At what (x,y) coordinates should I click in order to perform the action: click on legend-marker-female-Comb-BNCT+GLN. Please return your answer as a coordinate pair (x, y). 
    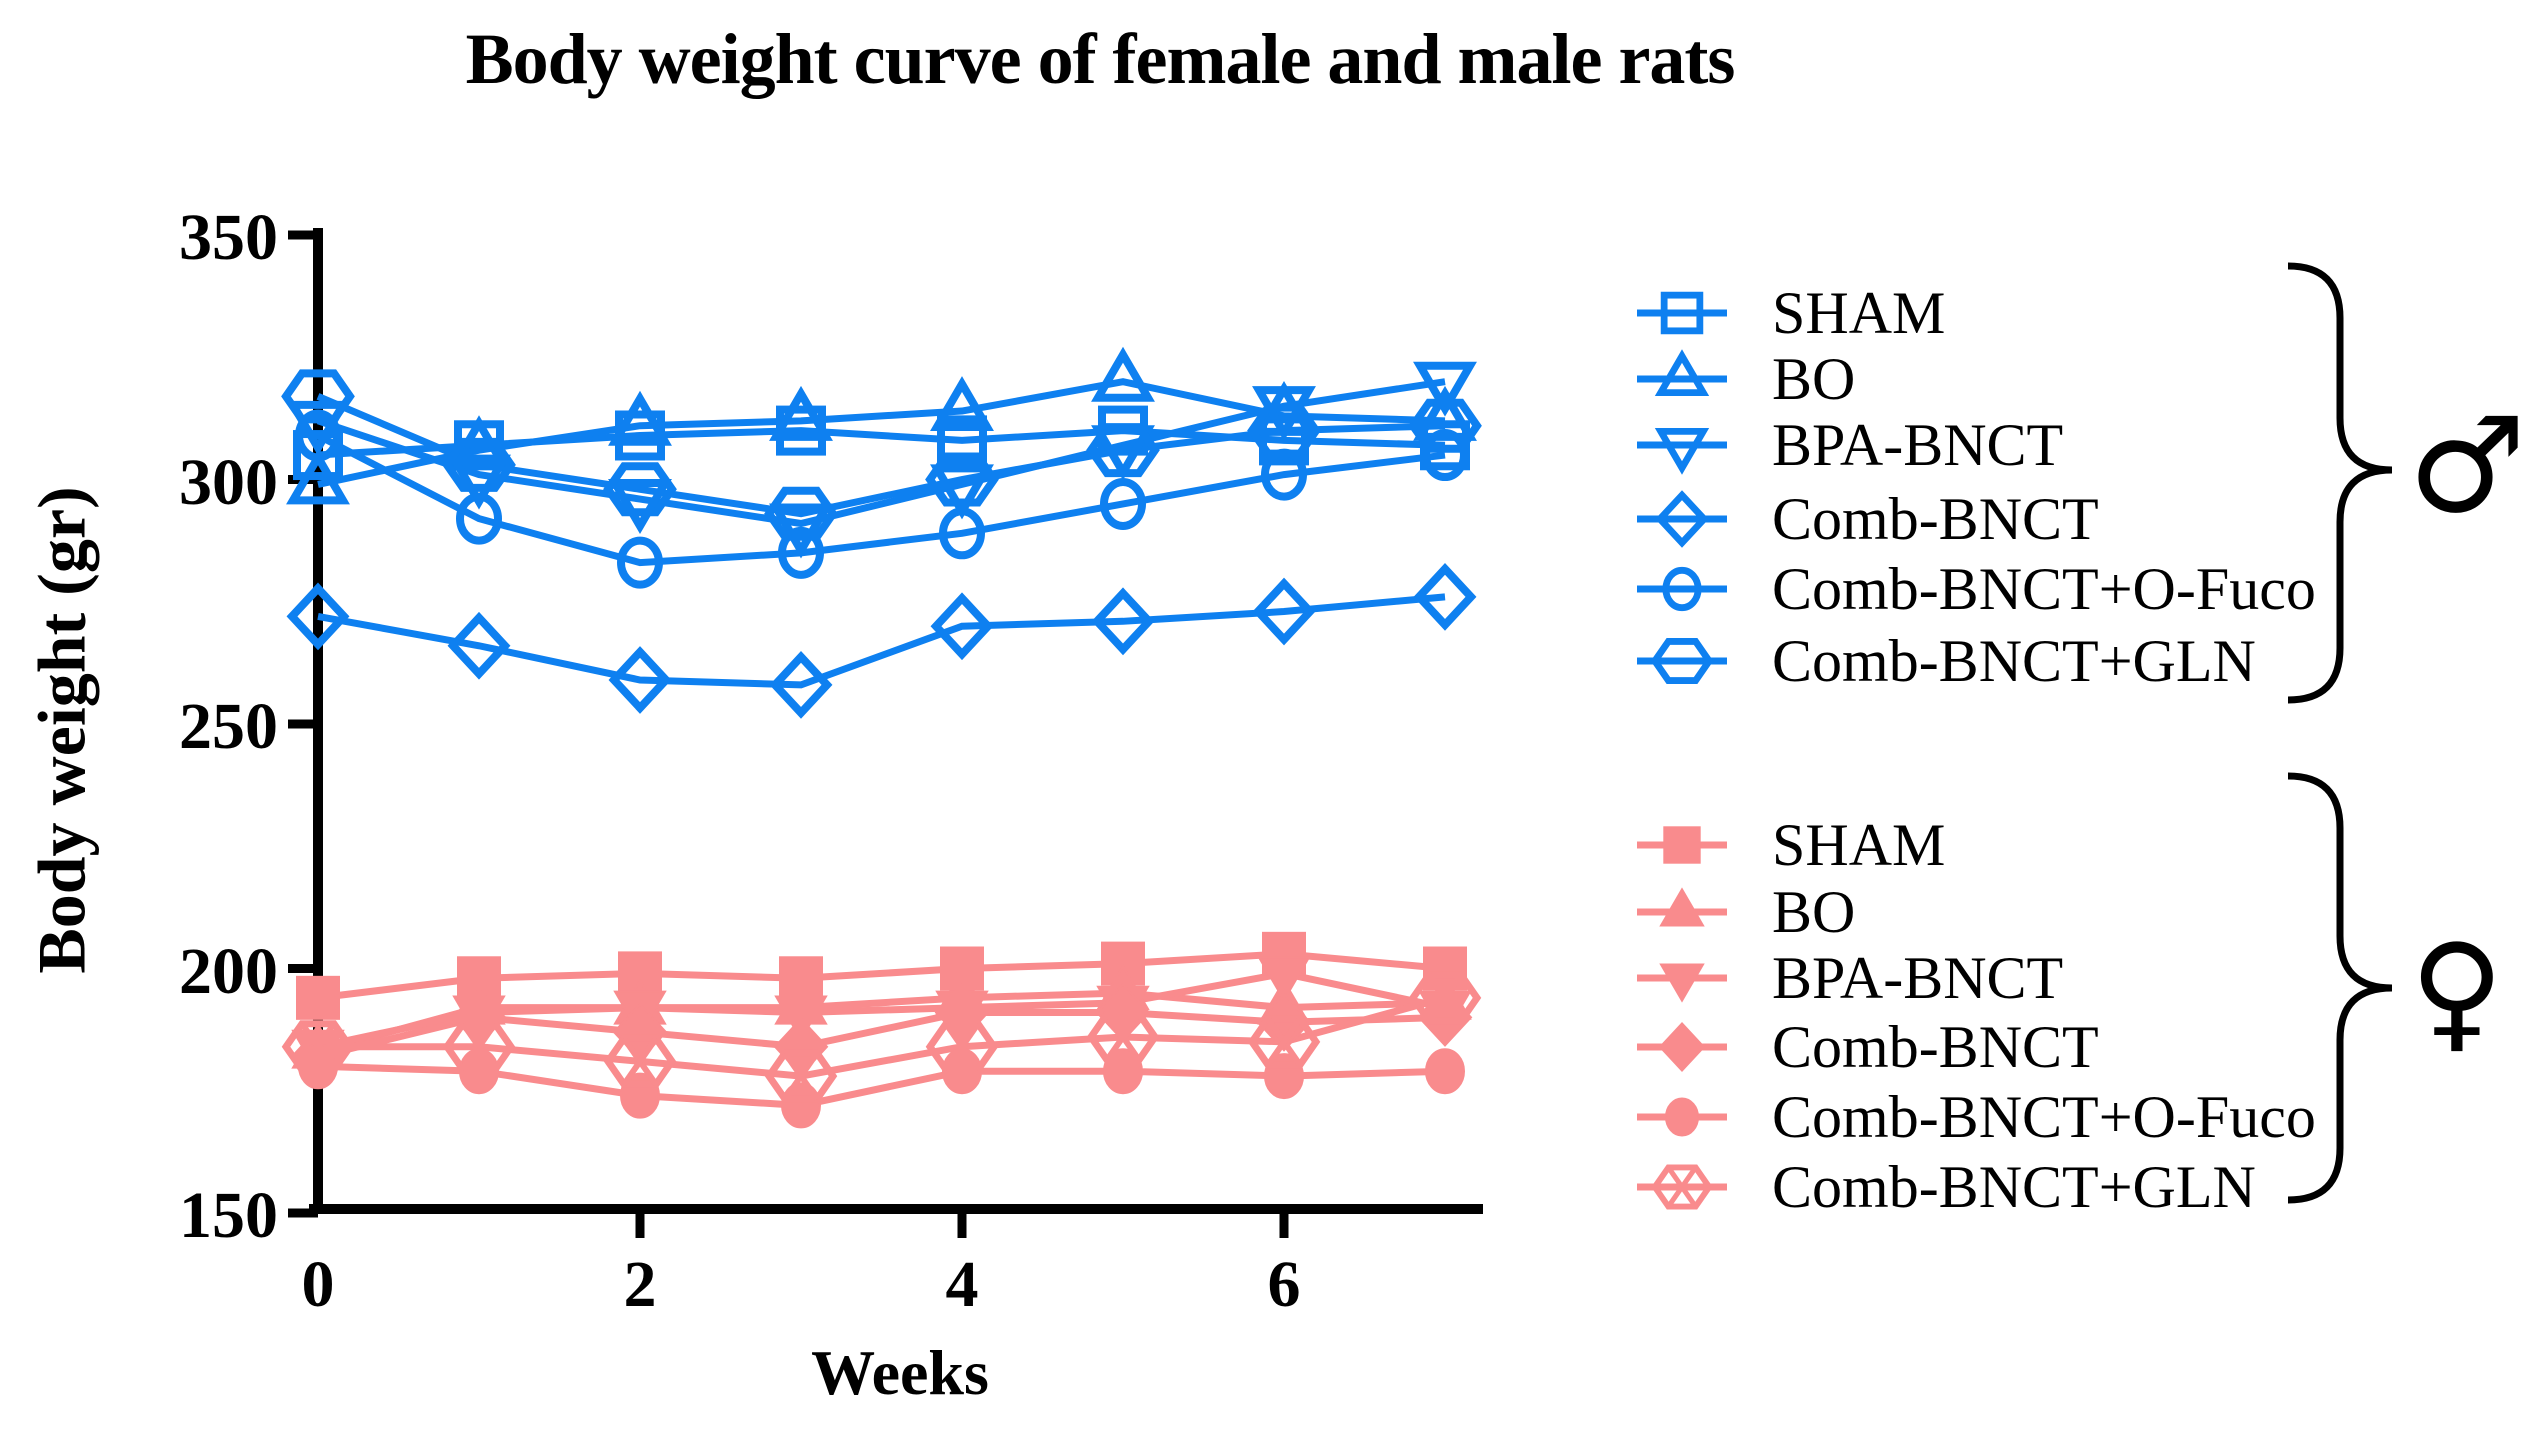
    Looking at the image, I should click on (1682, 1187).